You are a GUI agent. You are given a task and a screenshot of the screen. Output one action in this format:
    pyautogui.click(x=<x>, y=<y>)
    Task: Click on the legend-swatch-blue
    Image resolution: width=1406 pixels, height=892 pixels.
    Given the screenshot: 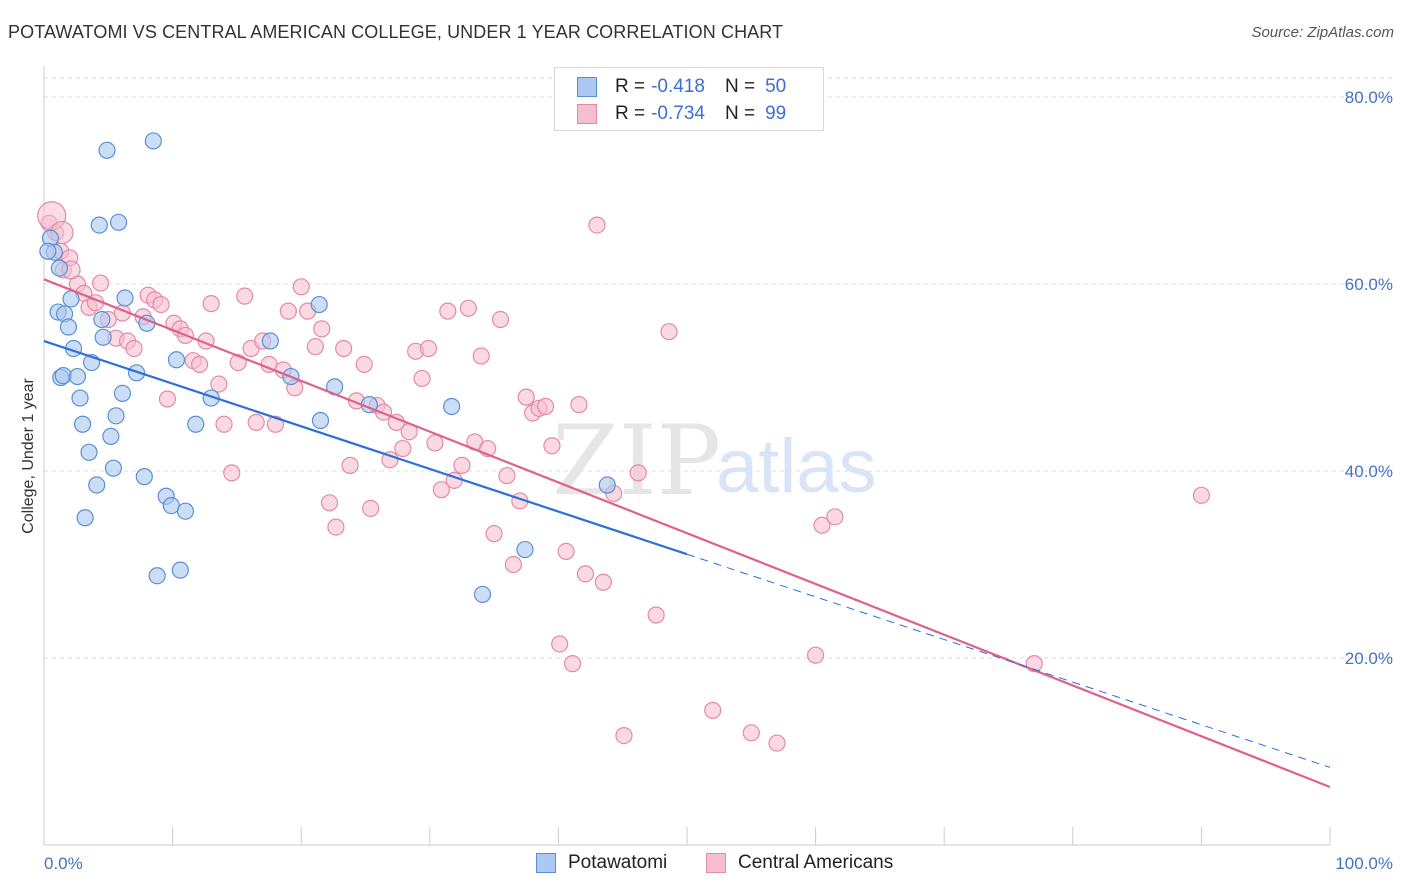 What is the action you would take?
    pyautogui.click(x=587, y=87)
    